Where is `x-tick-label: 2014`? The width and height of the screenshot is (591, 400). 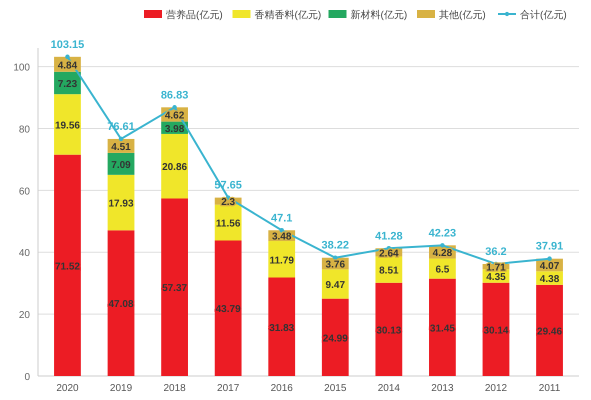 x-tick-label: 2014 is located at coordinates (389, 388).